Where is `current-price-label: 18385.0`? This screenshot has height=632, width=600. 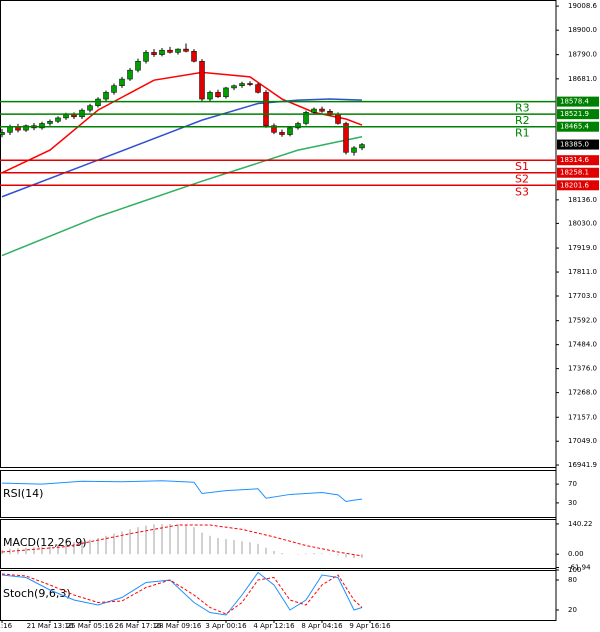
current-price-label: 18385.0 is located at coordinates (574, 145).